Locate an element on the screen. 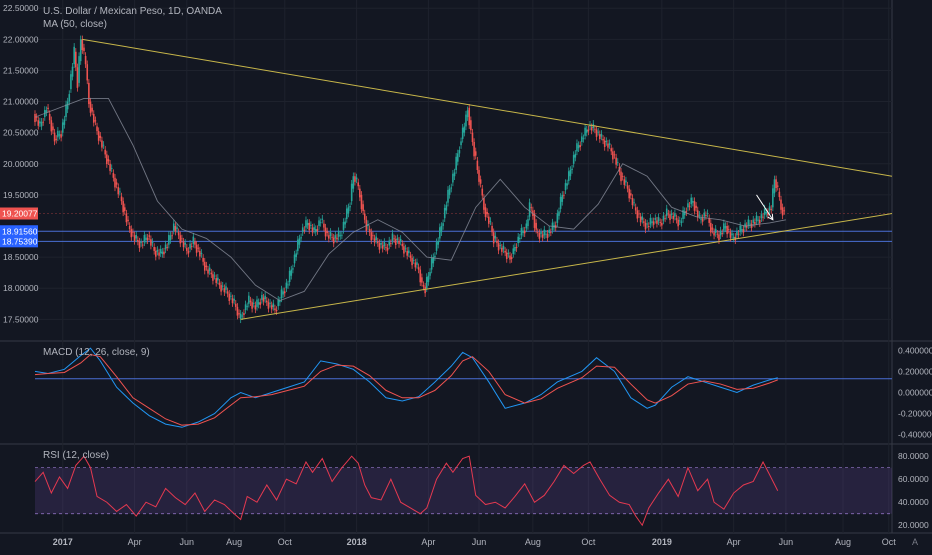 Image resolution: width=932 pixels, height=555 pixels. support-label-box is located at coordinates (19, 241).